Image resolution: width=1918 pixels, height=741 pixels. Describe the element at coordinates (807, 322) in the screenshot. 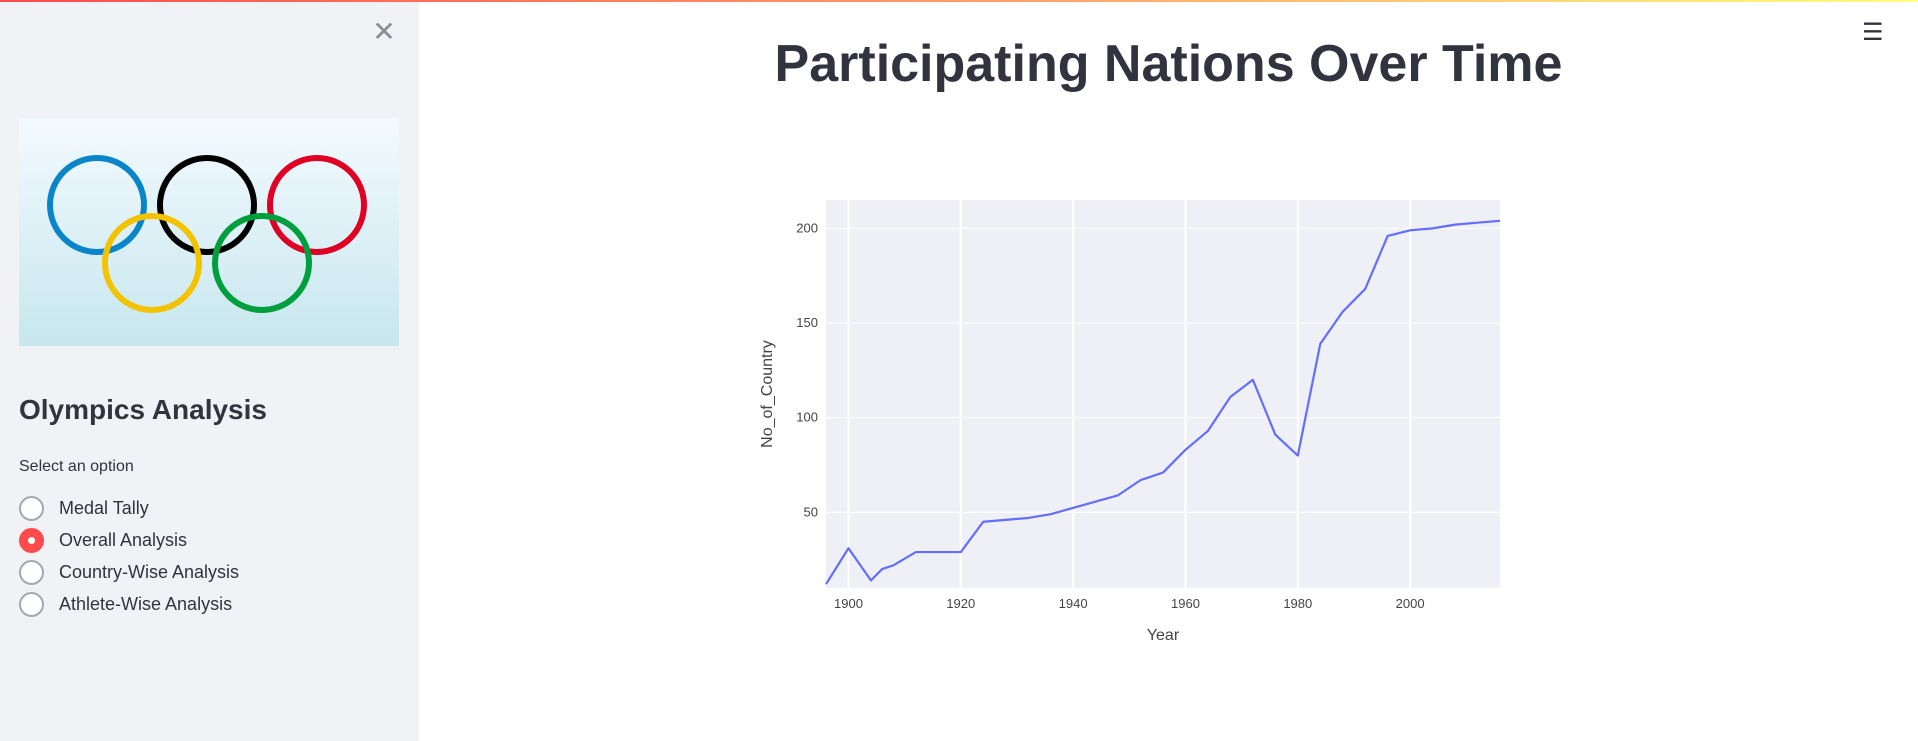

I see `y-tick-label: 150` at that location.